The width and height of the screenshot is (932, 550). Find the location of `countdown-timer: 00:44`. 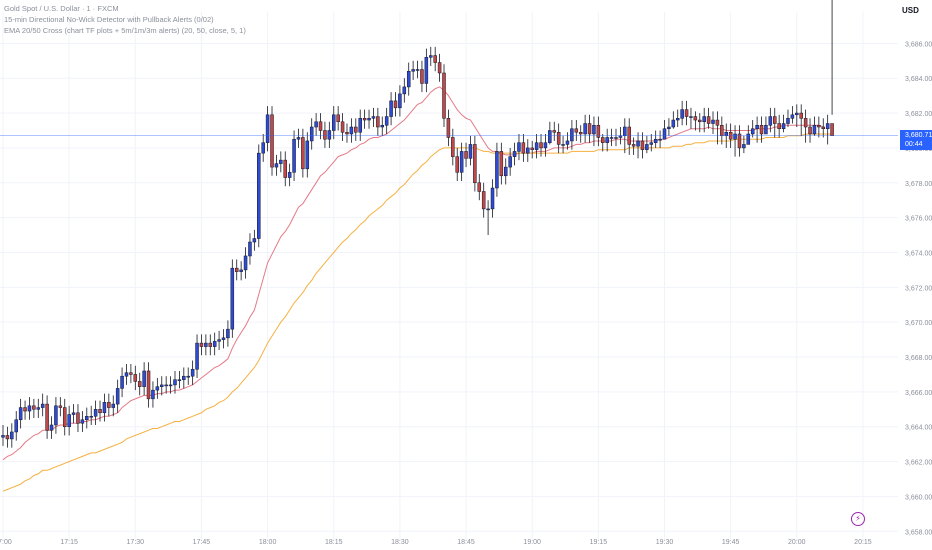

countdown-timer: 00:44 is located at coordinates (914, 144).